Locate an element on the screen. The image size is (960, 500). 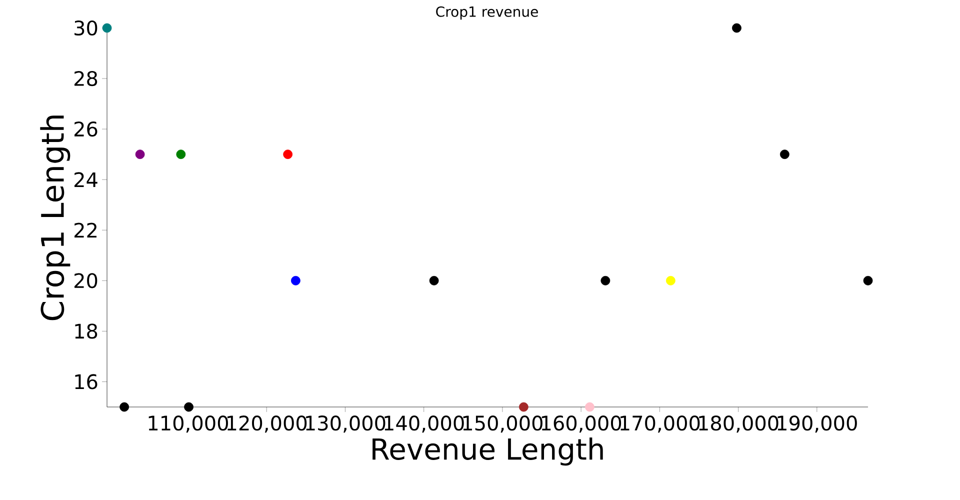
y-axis-title: Crop1 Length is located at coordinates (55, 218).